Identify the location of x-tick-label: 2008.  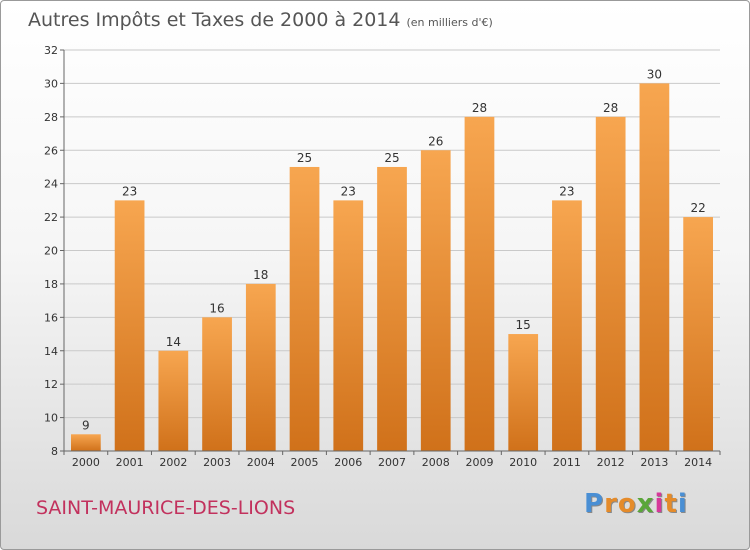
(436, 462).